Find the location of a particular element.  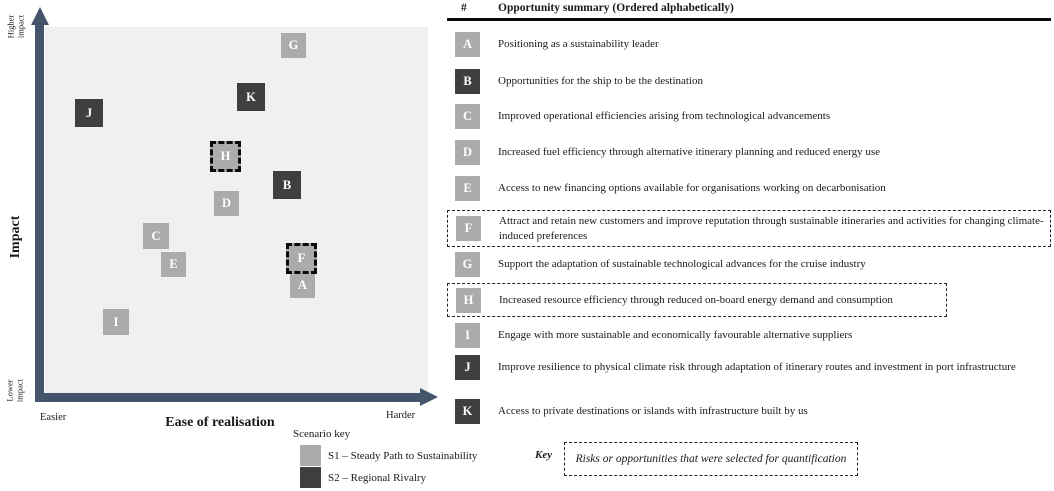

row-letter-badge: J is located at coordinates (467, 367).